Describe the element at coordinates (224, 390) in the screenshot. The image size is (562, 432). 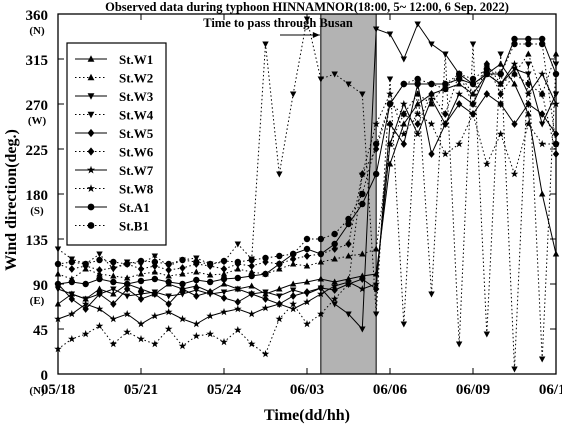
I see `x-tick-label: 05/24` at that location.